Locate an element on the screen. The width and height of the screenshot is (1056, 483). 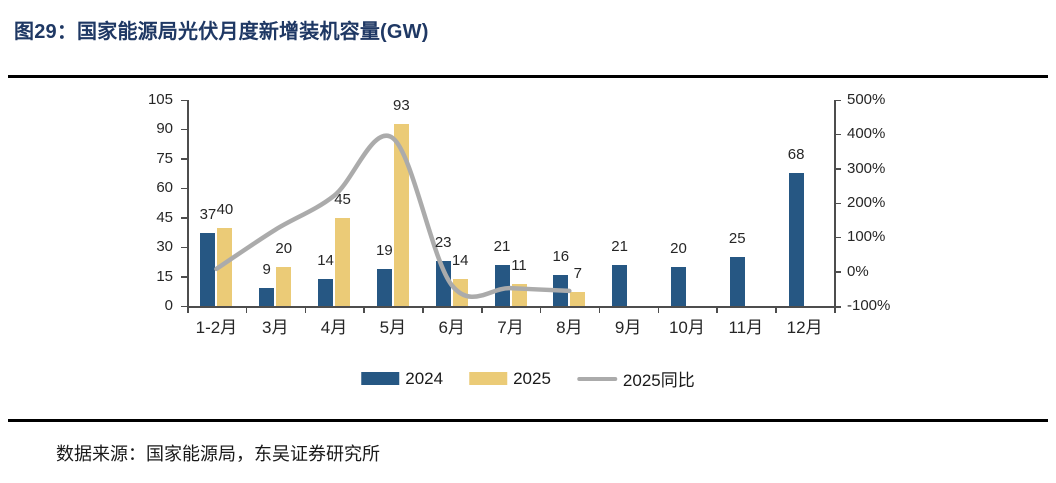
x-axis-label: 3月 is located at coordinates (275, 327).